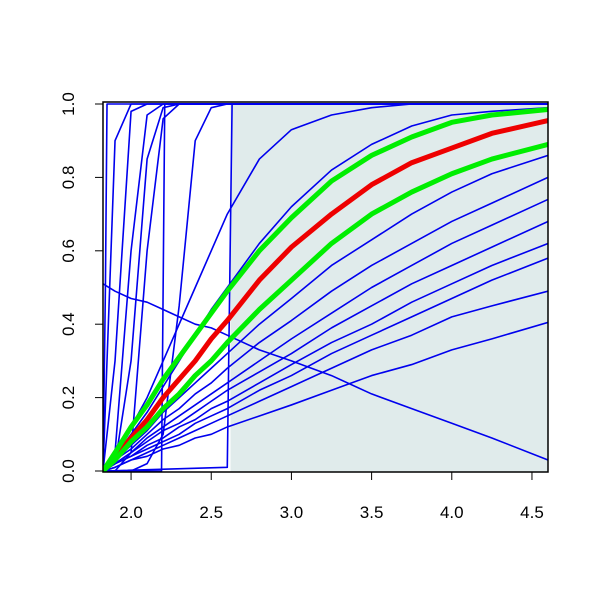  Describe the element at coordinates (68, 178) in the screenshot. I see `y-tick-label: 0.8` at that location.